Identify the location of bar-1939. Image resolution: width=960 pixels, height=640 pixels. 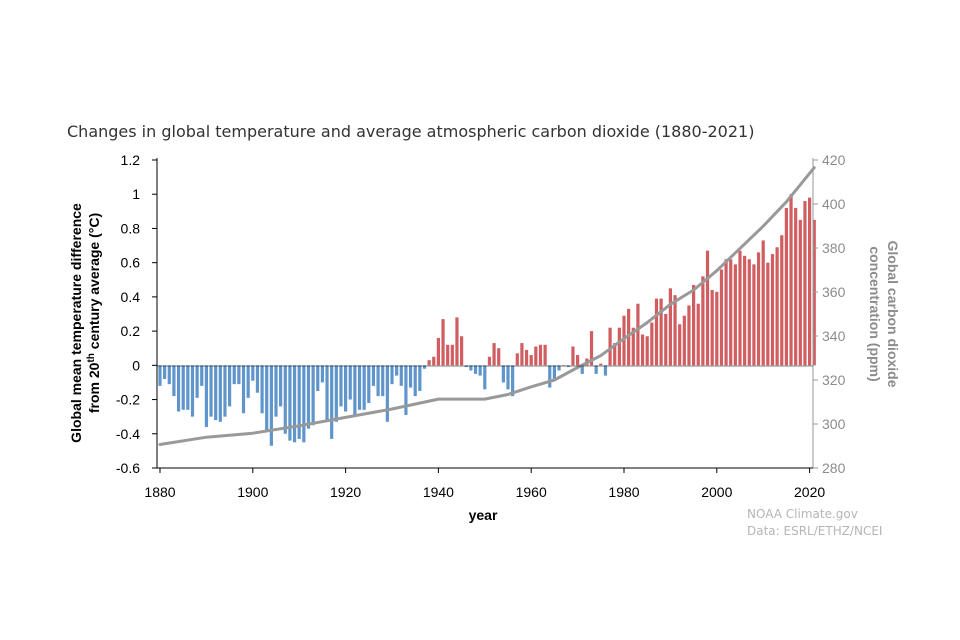
(434, 361).